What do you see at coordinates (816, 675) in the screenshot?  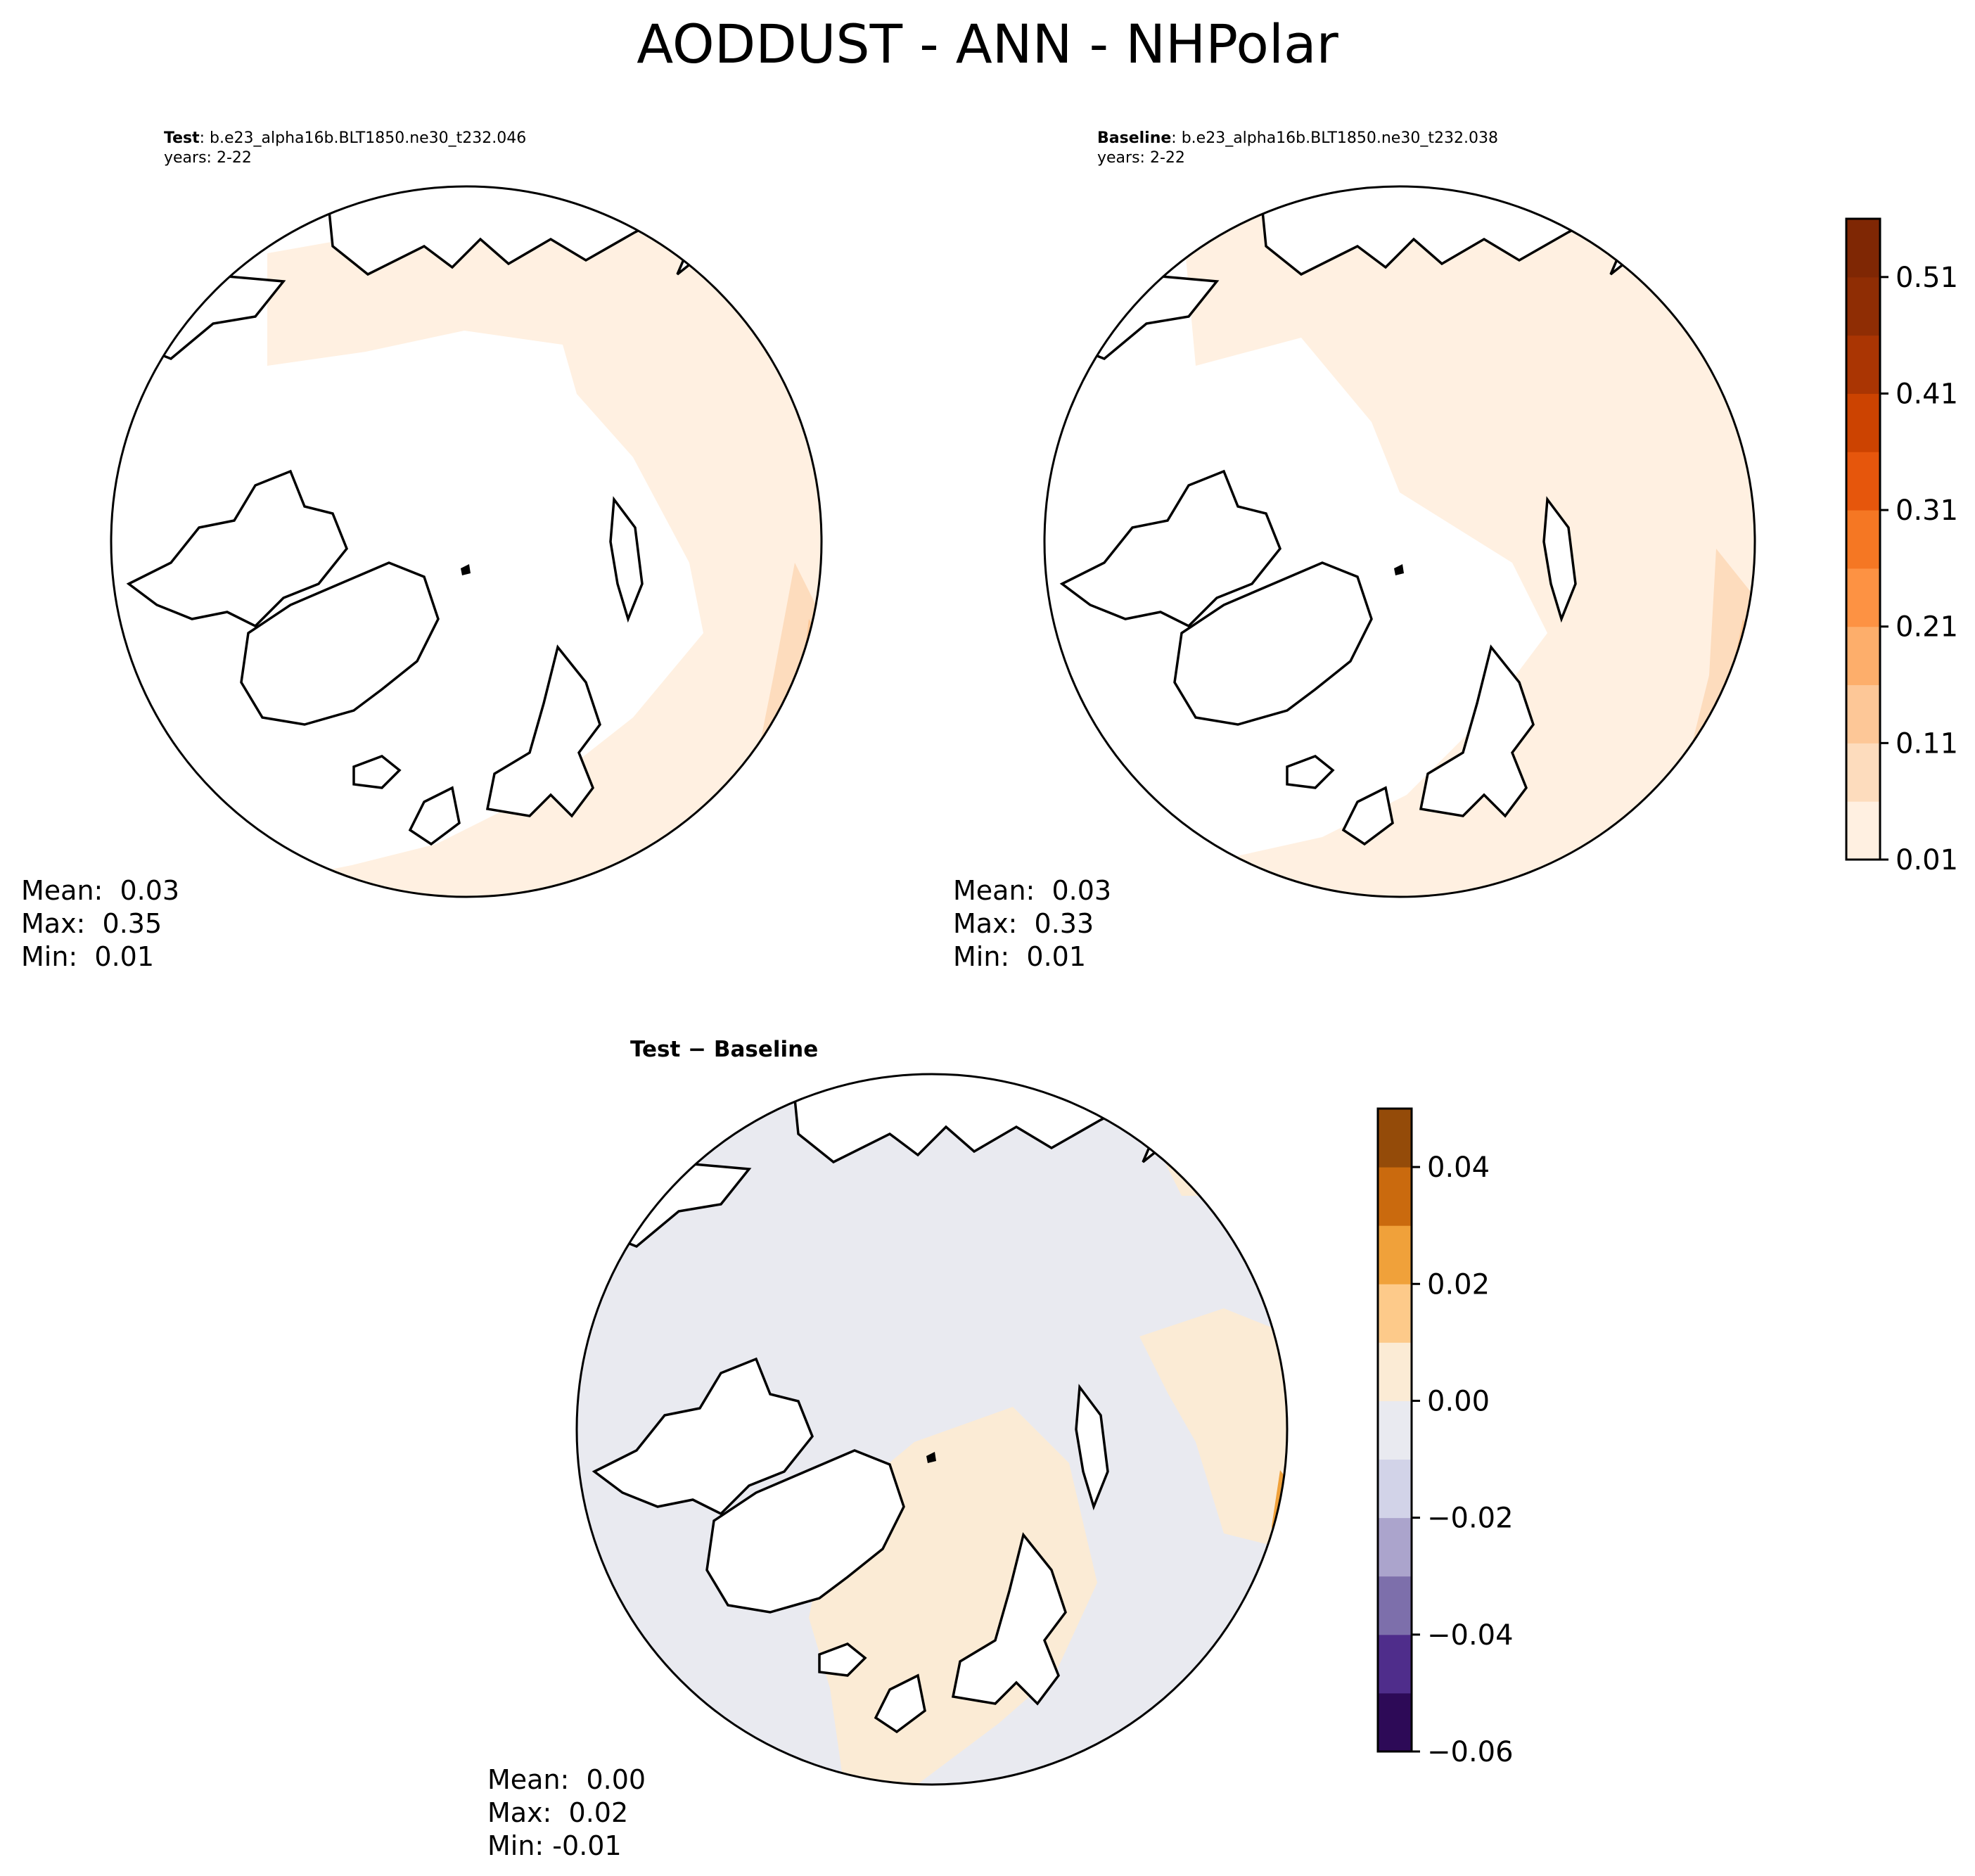 I see `test-contour-peak` at bounding box center [816, 675].